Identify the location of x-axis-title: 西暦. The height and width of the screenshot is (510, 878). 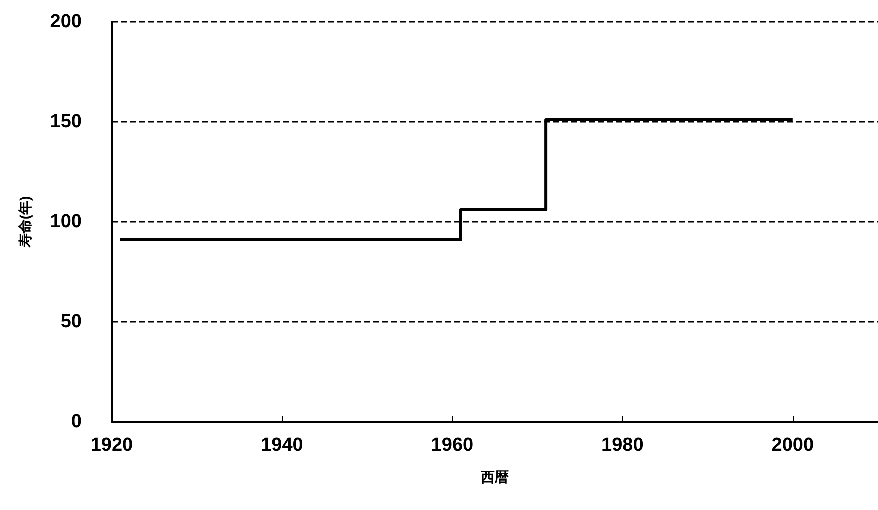
(494, 477).